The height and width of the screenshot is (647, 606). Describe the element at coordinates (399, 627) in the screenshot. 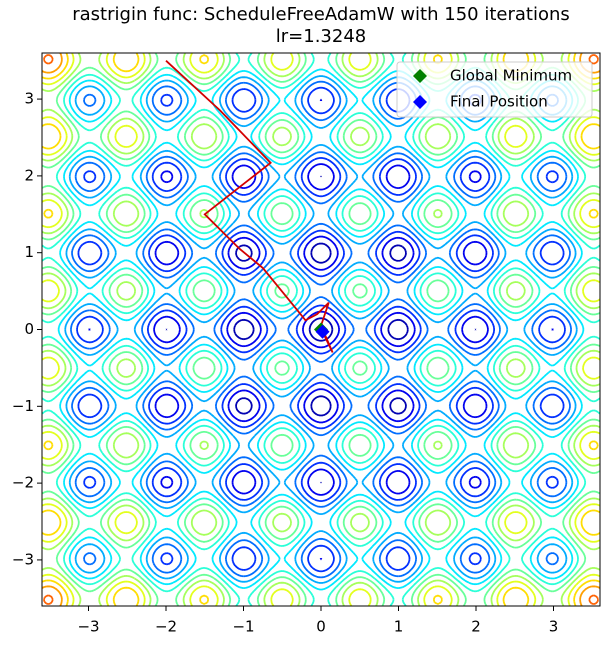

I see `x-tick-label: 1` at that location.